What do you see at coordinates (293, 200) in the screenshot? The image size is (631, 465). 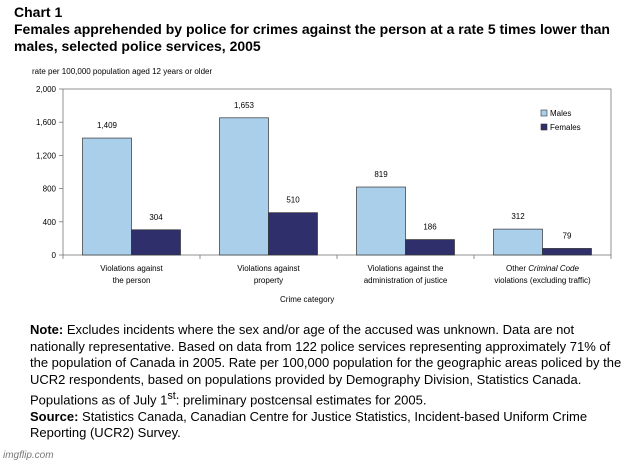 I see `data-label-females-1: 510` at bounding box center [293, 200].